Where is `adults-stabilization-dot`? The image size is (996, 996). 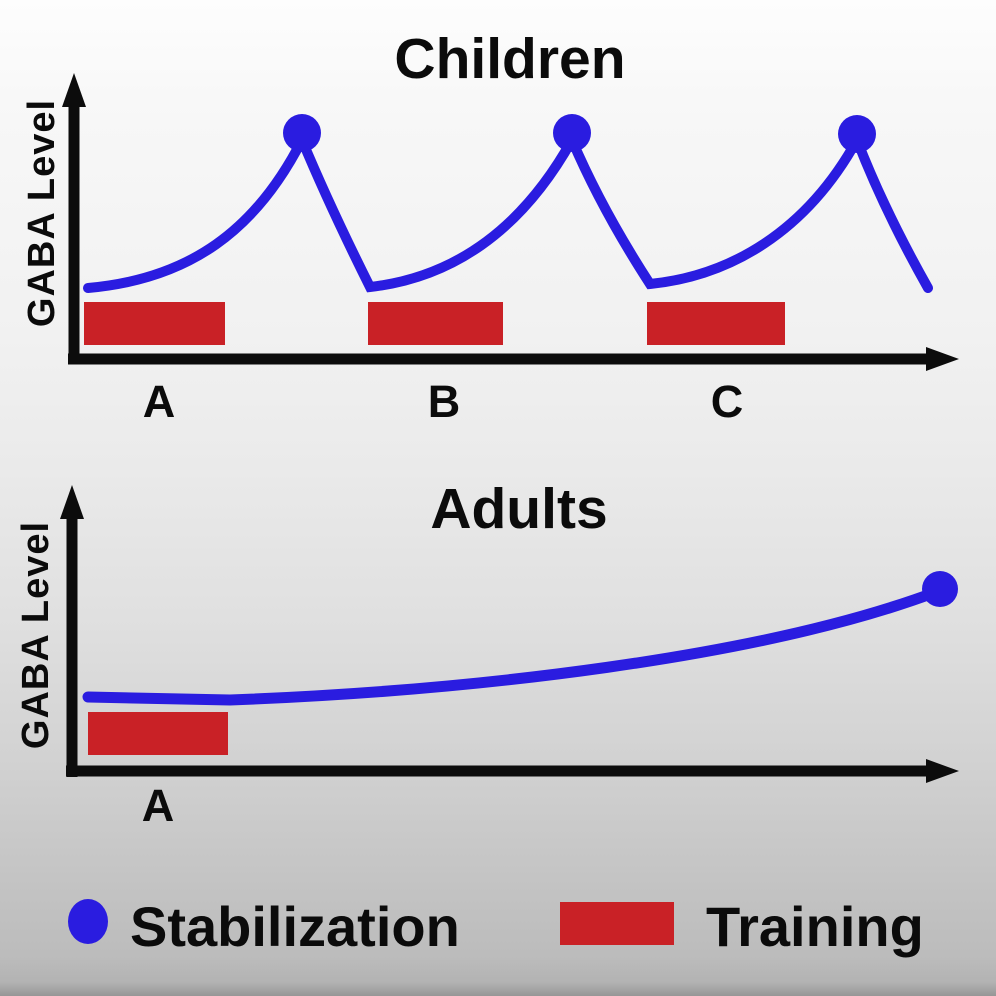
adults-stabilization-dot is located at coordinates (940, 589).